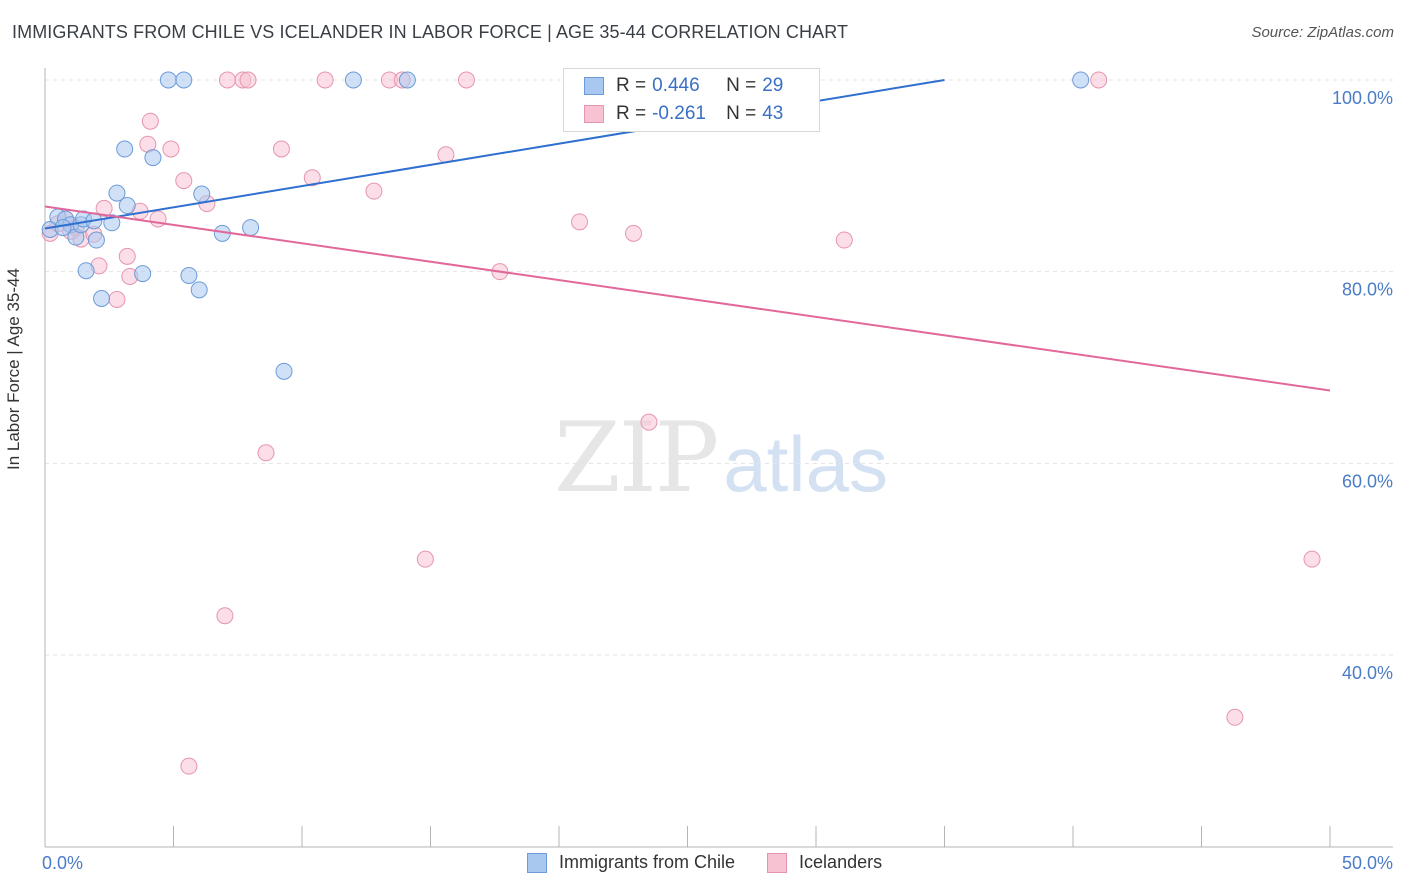  What do you see at coordinates (679, 113) in the screenshot?
I see `r-value: -0.261` at bounding box center [679, 113].